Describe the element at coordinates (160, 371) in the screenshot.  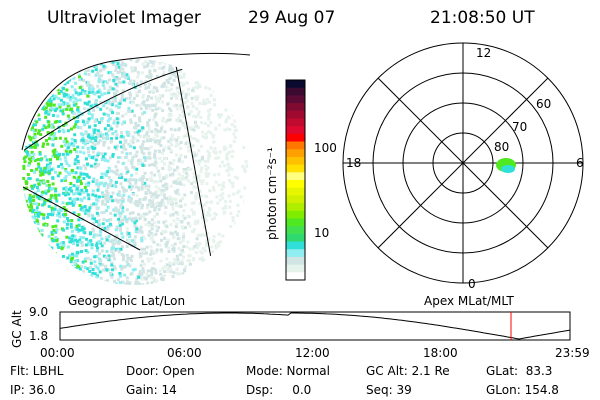
I see `door-status: Door: Open` at that location.